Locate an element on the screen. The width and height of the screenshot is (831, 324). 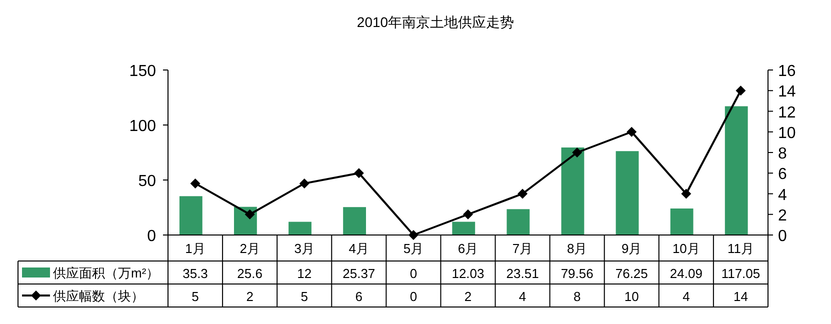
y2-tick-label: 6 is located at coordinates (782, 175).